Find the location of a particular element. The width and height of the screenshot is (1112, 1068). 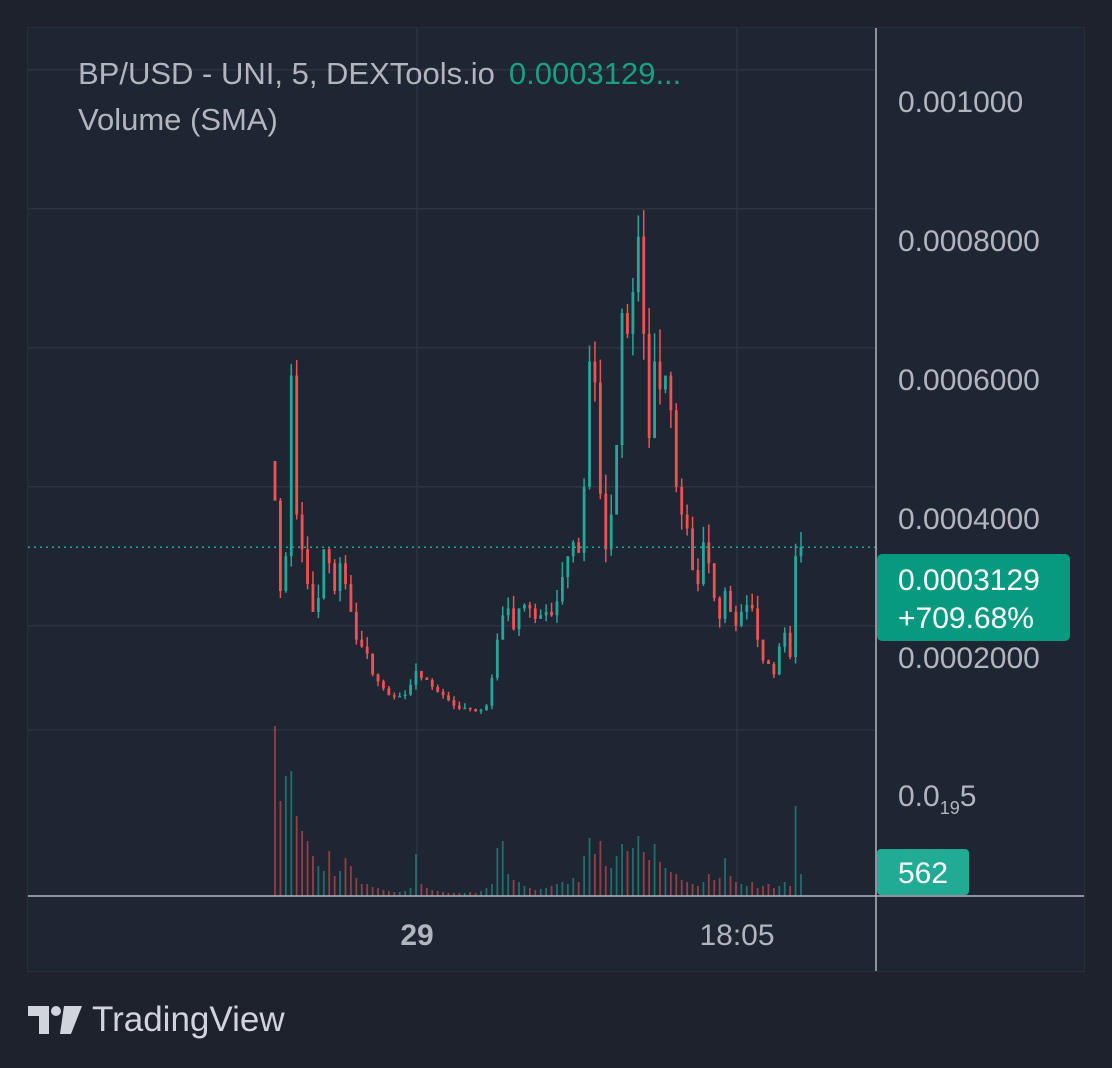

price-axis-label: 0.0006000 is located at coordinates (969, 380).